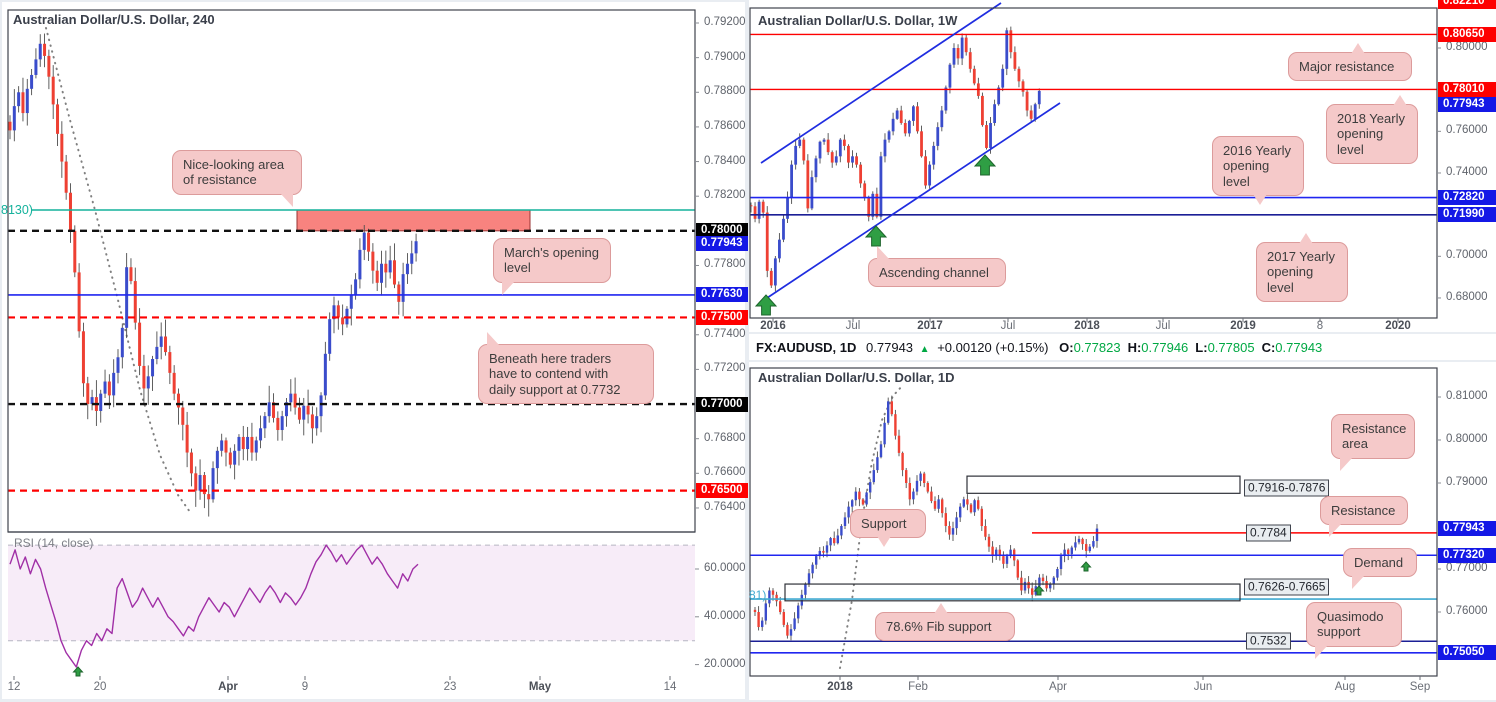  What do you see at coordinates (1354, 630) in the screenshot?
I see `annotation-callout: Quasimodo support` at bounding box center [1354, 630].